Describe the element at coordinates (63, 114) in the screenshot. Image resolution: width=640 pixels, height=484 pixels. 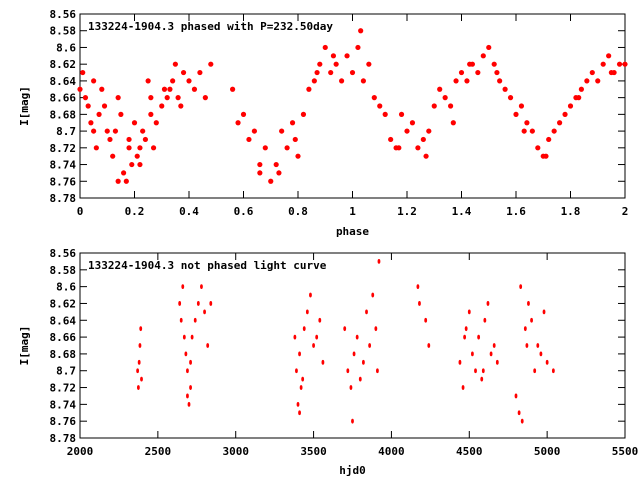
I see `y-tick-label: 8.68` at that location.